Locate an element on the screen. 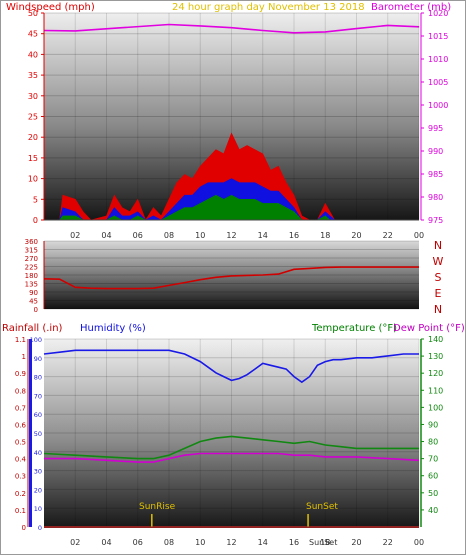 This screenshot has width=466, height=559. temperature-tick-label: 140 is located at coordinates (435, 339).